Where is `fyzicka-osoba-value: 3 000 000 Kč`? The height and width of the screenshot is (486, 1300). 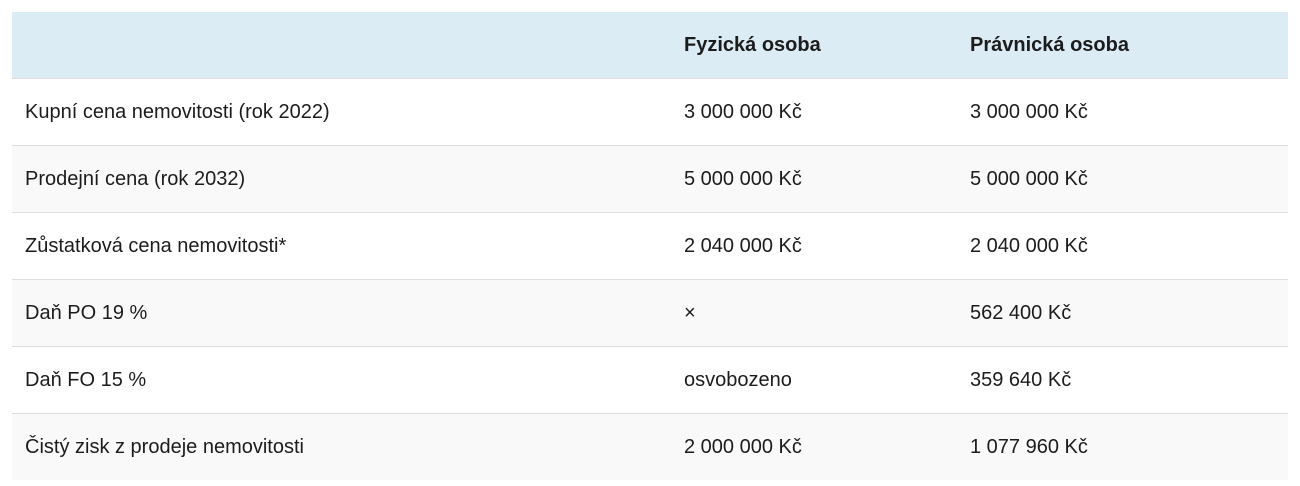
fyzicka-osoba-value: 3 000 000 Kč is located at coordinates (743, 111).